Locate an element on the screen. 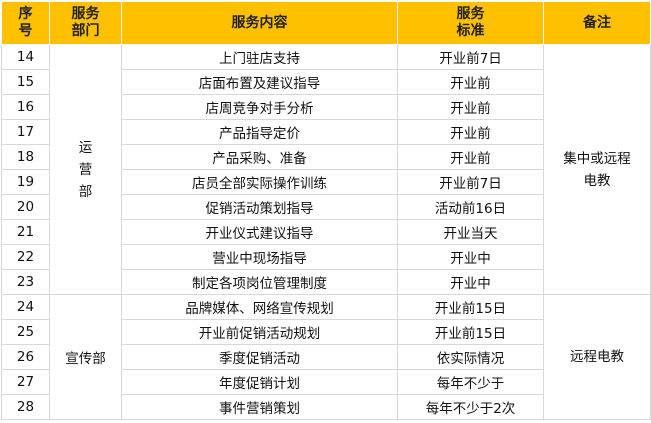 This screenshot has height=423, width=651. table-row: 22 营业中现场指导 开业中 is located at coordinates (326, 257).